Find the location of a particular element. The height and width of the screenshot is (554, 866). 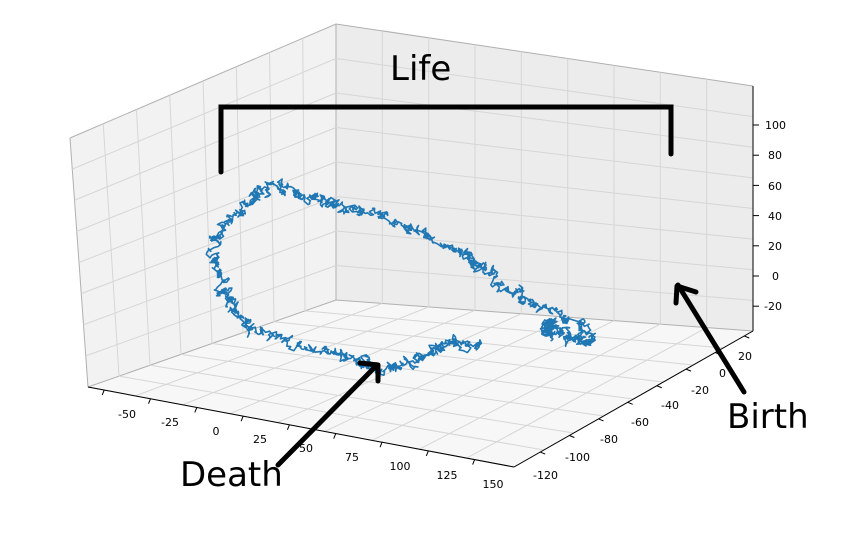

z-tick-labels: 100 80 60 40 20 0 -20 is located at coordinates (775, 216).